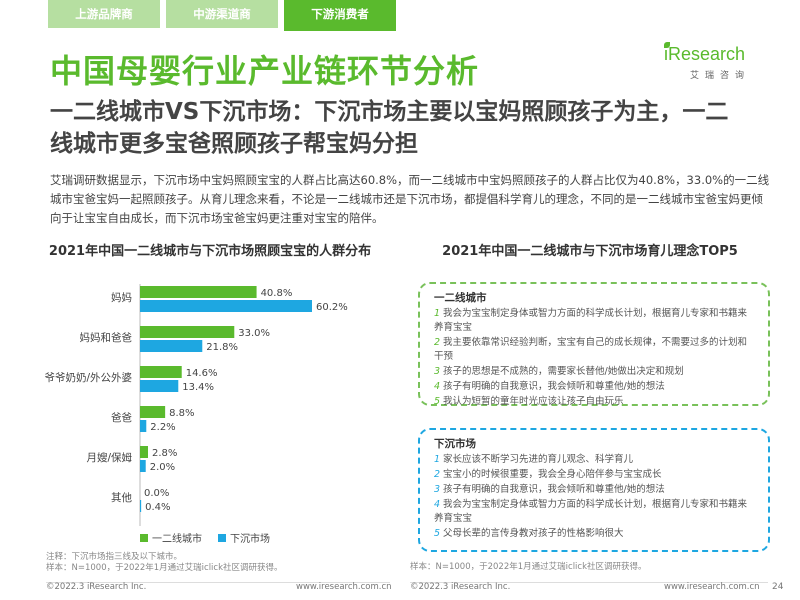 The image size is (800, 600). I want to click on data-label: 0.4%, so click(157, 507).